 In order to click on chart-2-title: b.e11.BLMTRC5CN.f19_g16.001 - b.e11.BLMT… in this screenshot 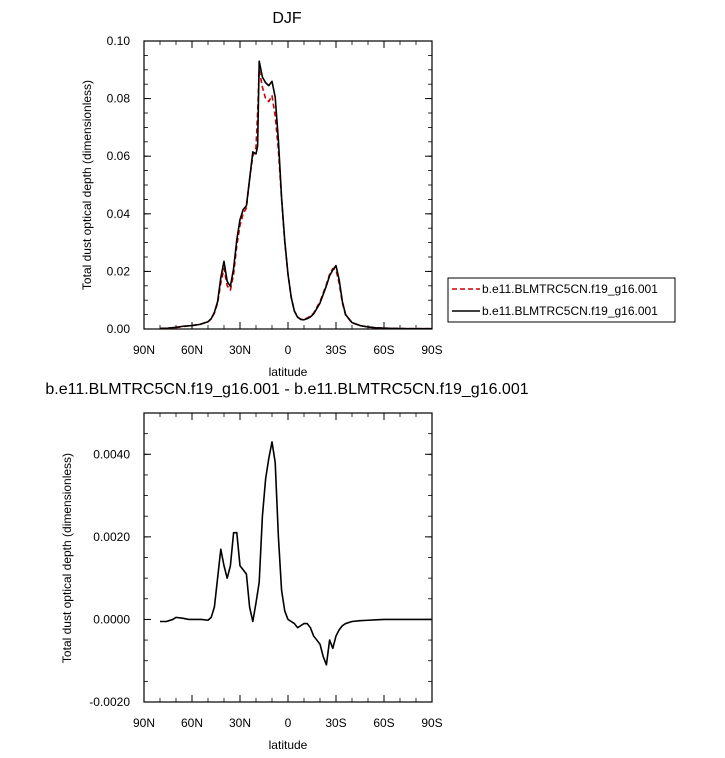, I will do `click(286, 389)`.